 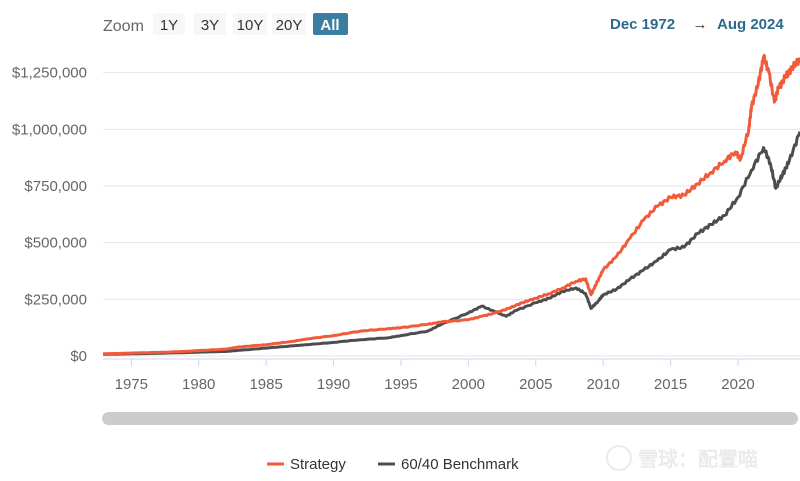 What do you see at coordinates (450, 418) in the screenshot?
I see `navigator-scrollbar` at bounding box center [450, 418].